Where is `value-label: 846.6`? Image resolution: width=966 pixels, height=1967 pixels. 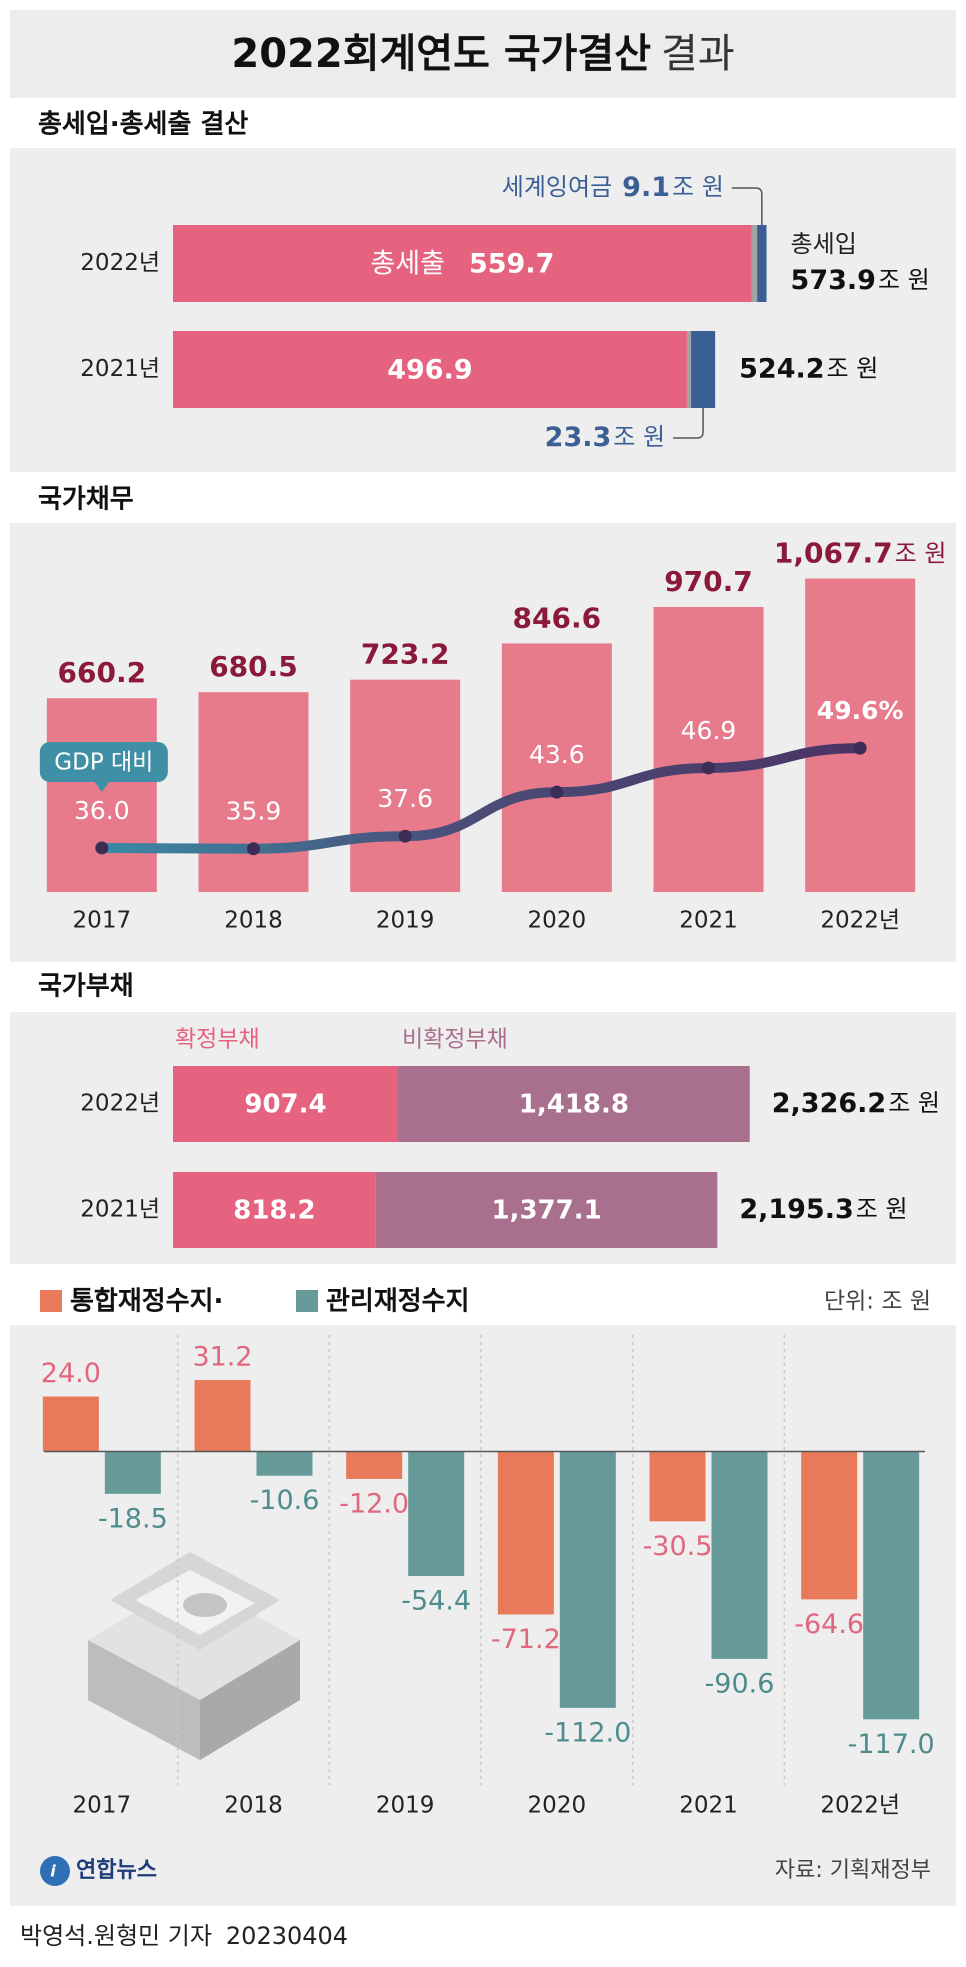 value-label: 846.6 is located at coordinates (557, 617).